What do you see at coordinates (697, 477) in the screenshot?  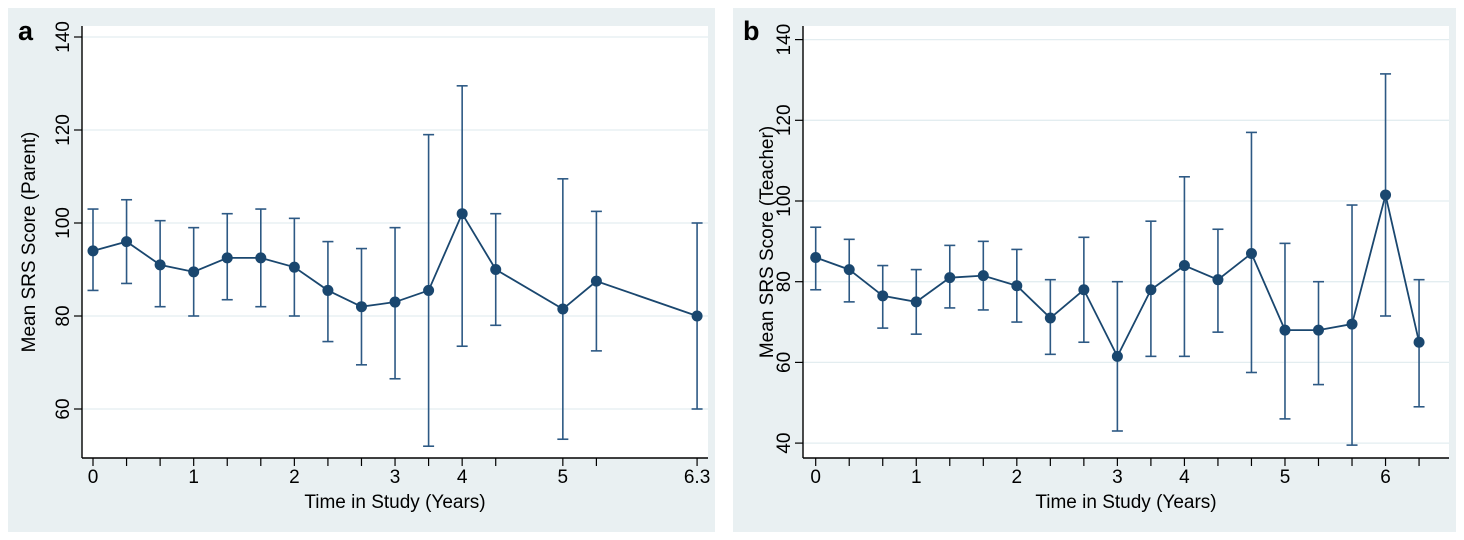 I see `x-tick-label: 6.3` at bounding box center [697, 477].